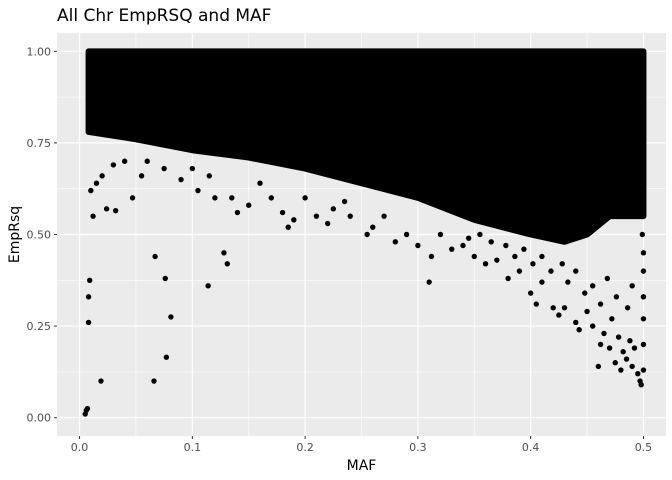  I want to click on x-tick-label: 0.2, so click(305, 447).